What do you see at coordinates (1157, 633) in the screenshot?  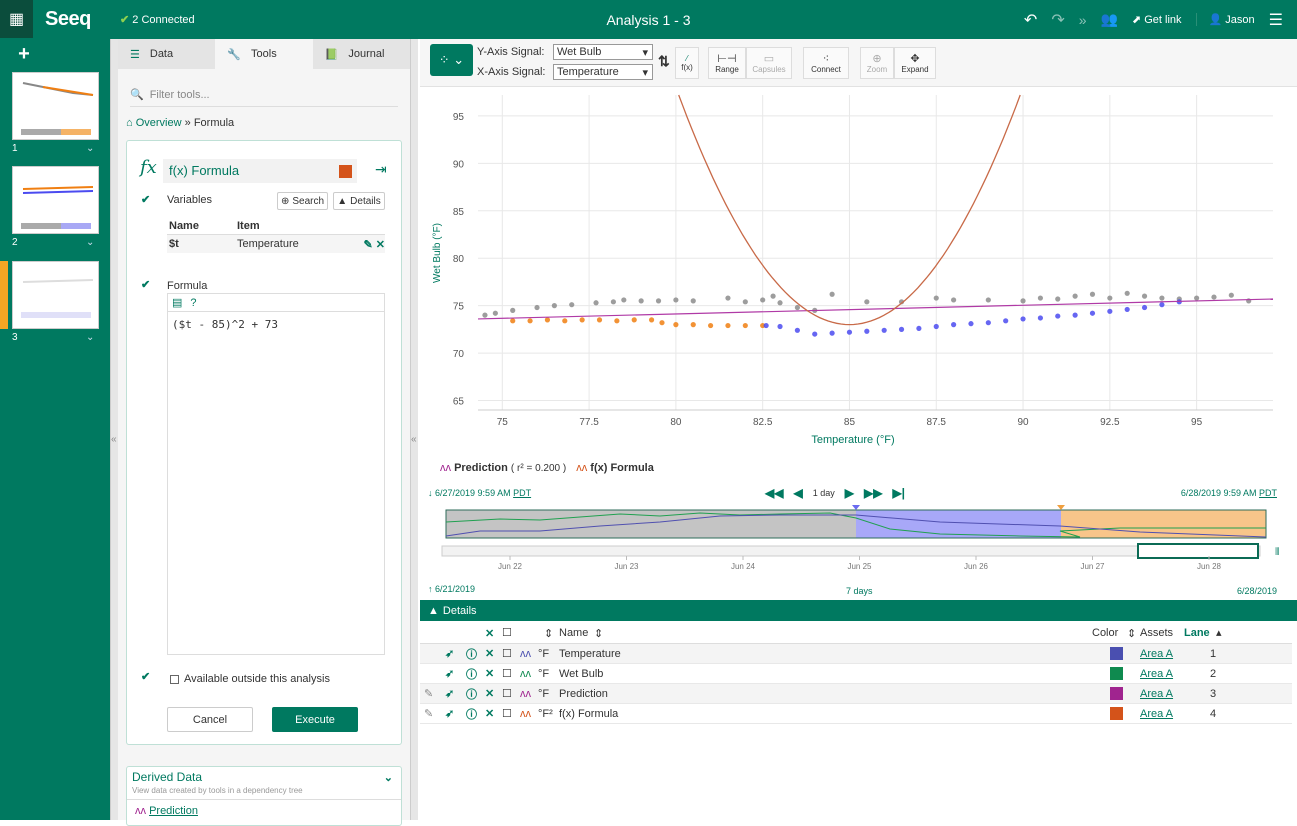 I see `assets-column-header: Assets` at bounding box center [1157, 633].